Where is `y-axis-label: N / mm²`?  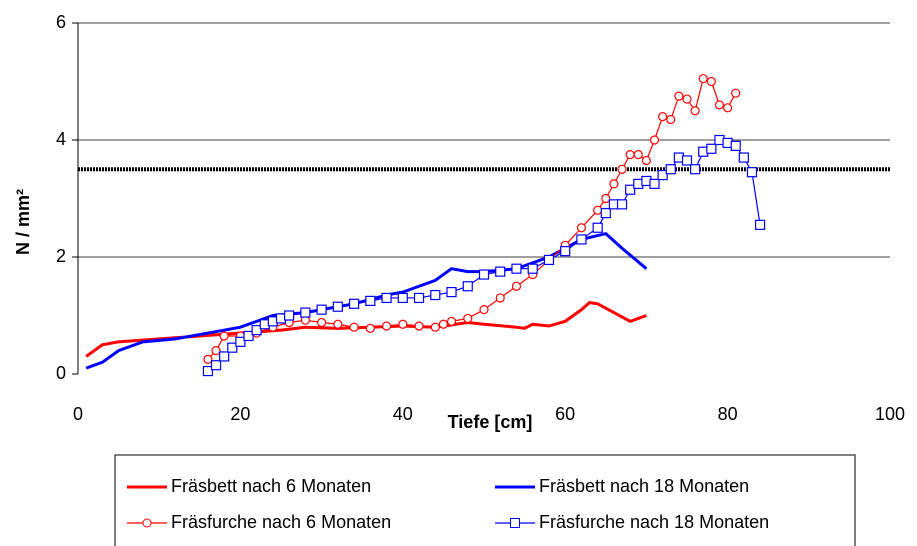
y-axis-label: N / mm² is located at coordinates (23, 222).